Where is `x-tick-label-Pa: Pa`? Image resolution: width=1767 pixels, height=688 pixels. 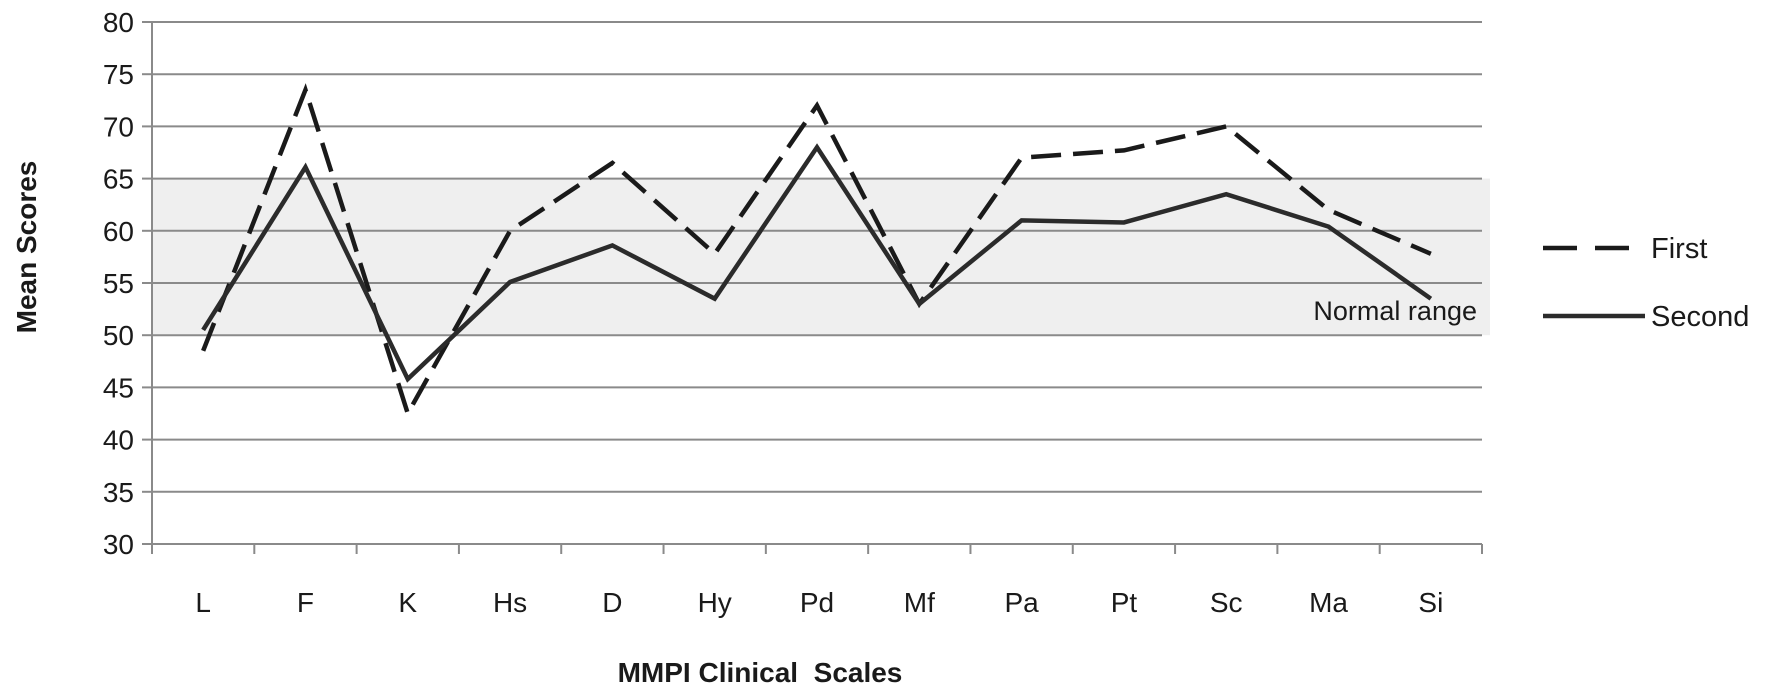 x-tick-label-Pa: Pa is located at coordinates (1021, 602).